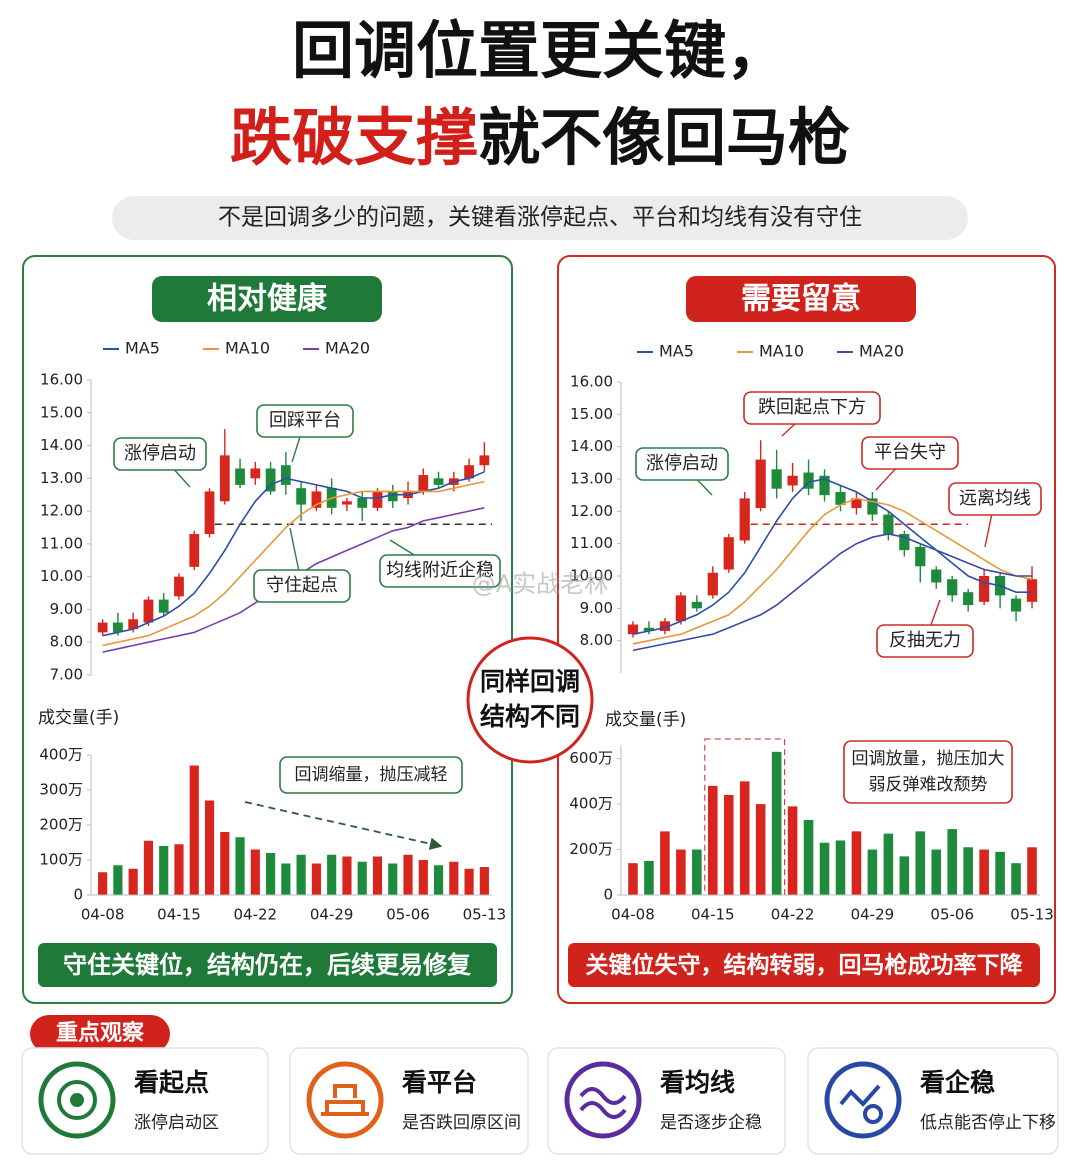  Describe the element at coordinates (302, 585) in the screenshot. I see `callout-text: 守住起点` at that location.